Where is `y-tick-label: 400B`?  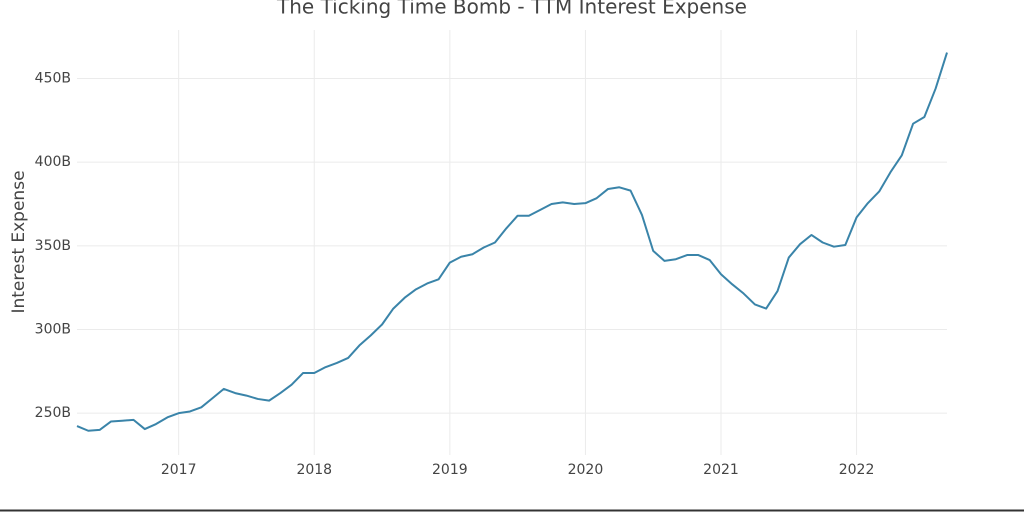 y-tick-label: 400B is located at coordinates (53, 162).